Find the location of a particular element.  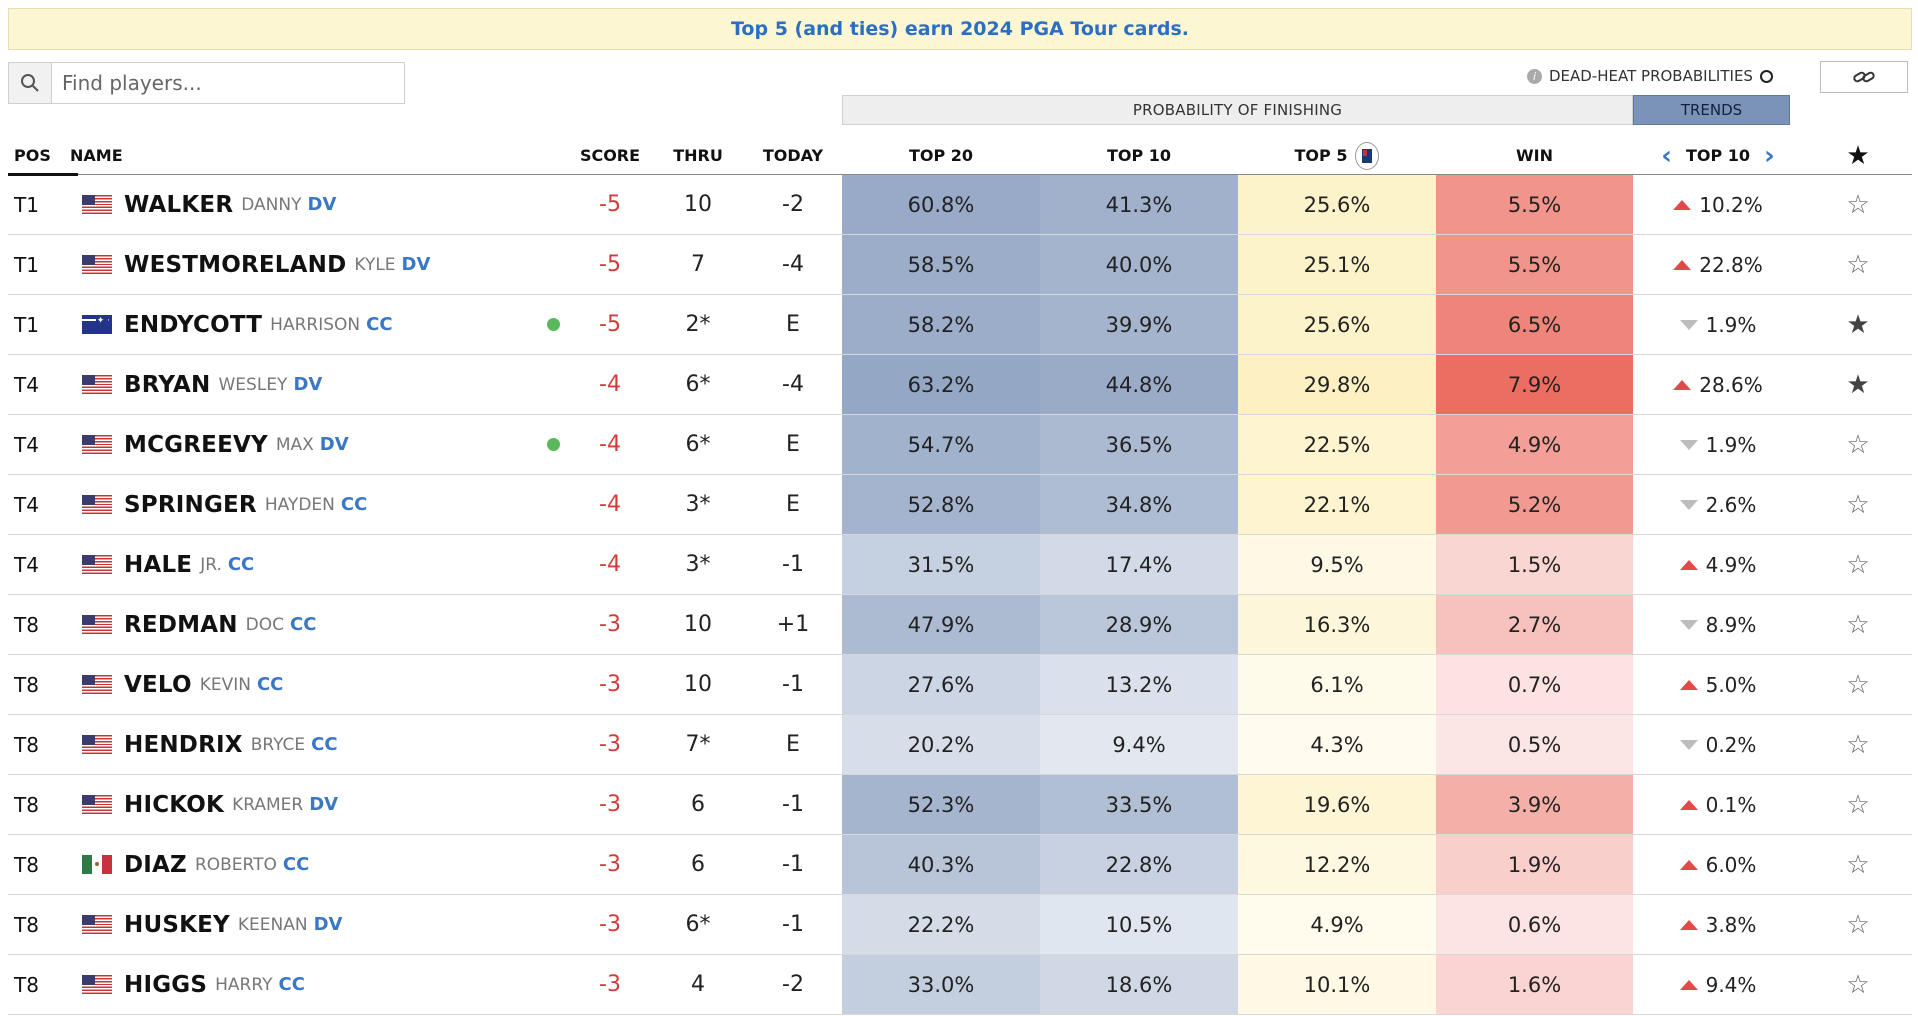

col-top5: TOP 5 is located at coordinates (1337, 155).